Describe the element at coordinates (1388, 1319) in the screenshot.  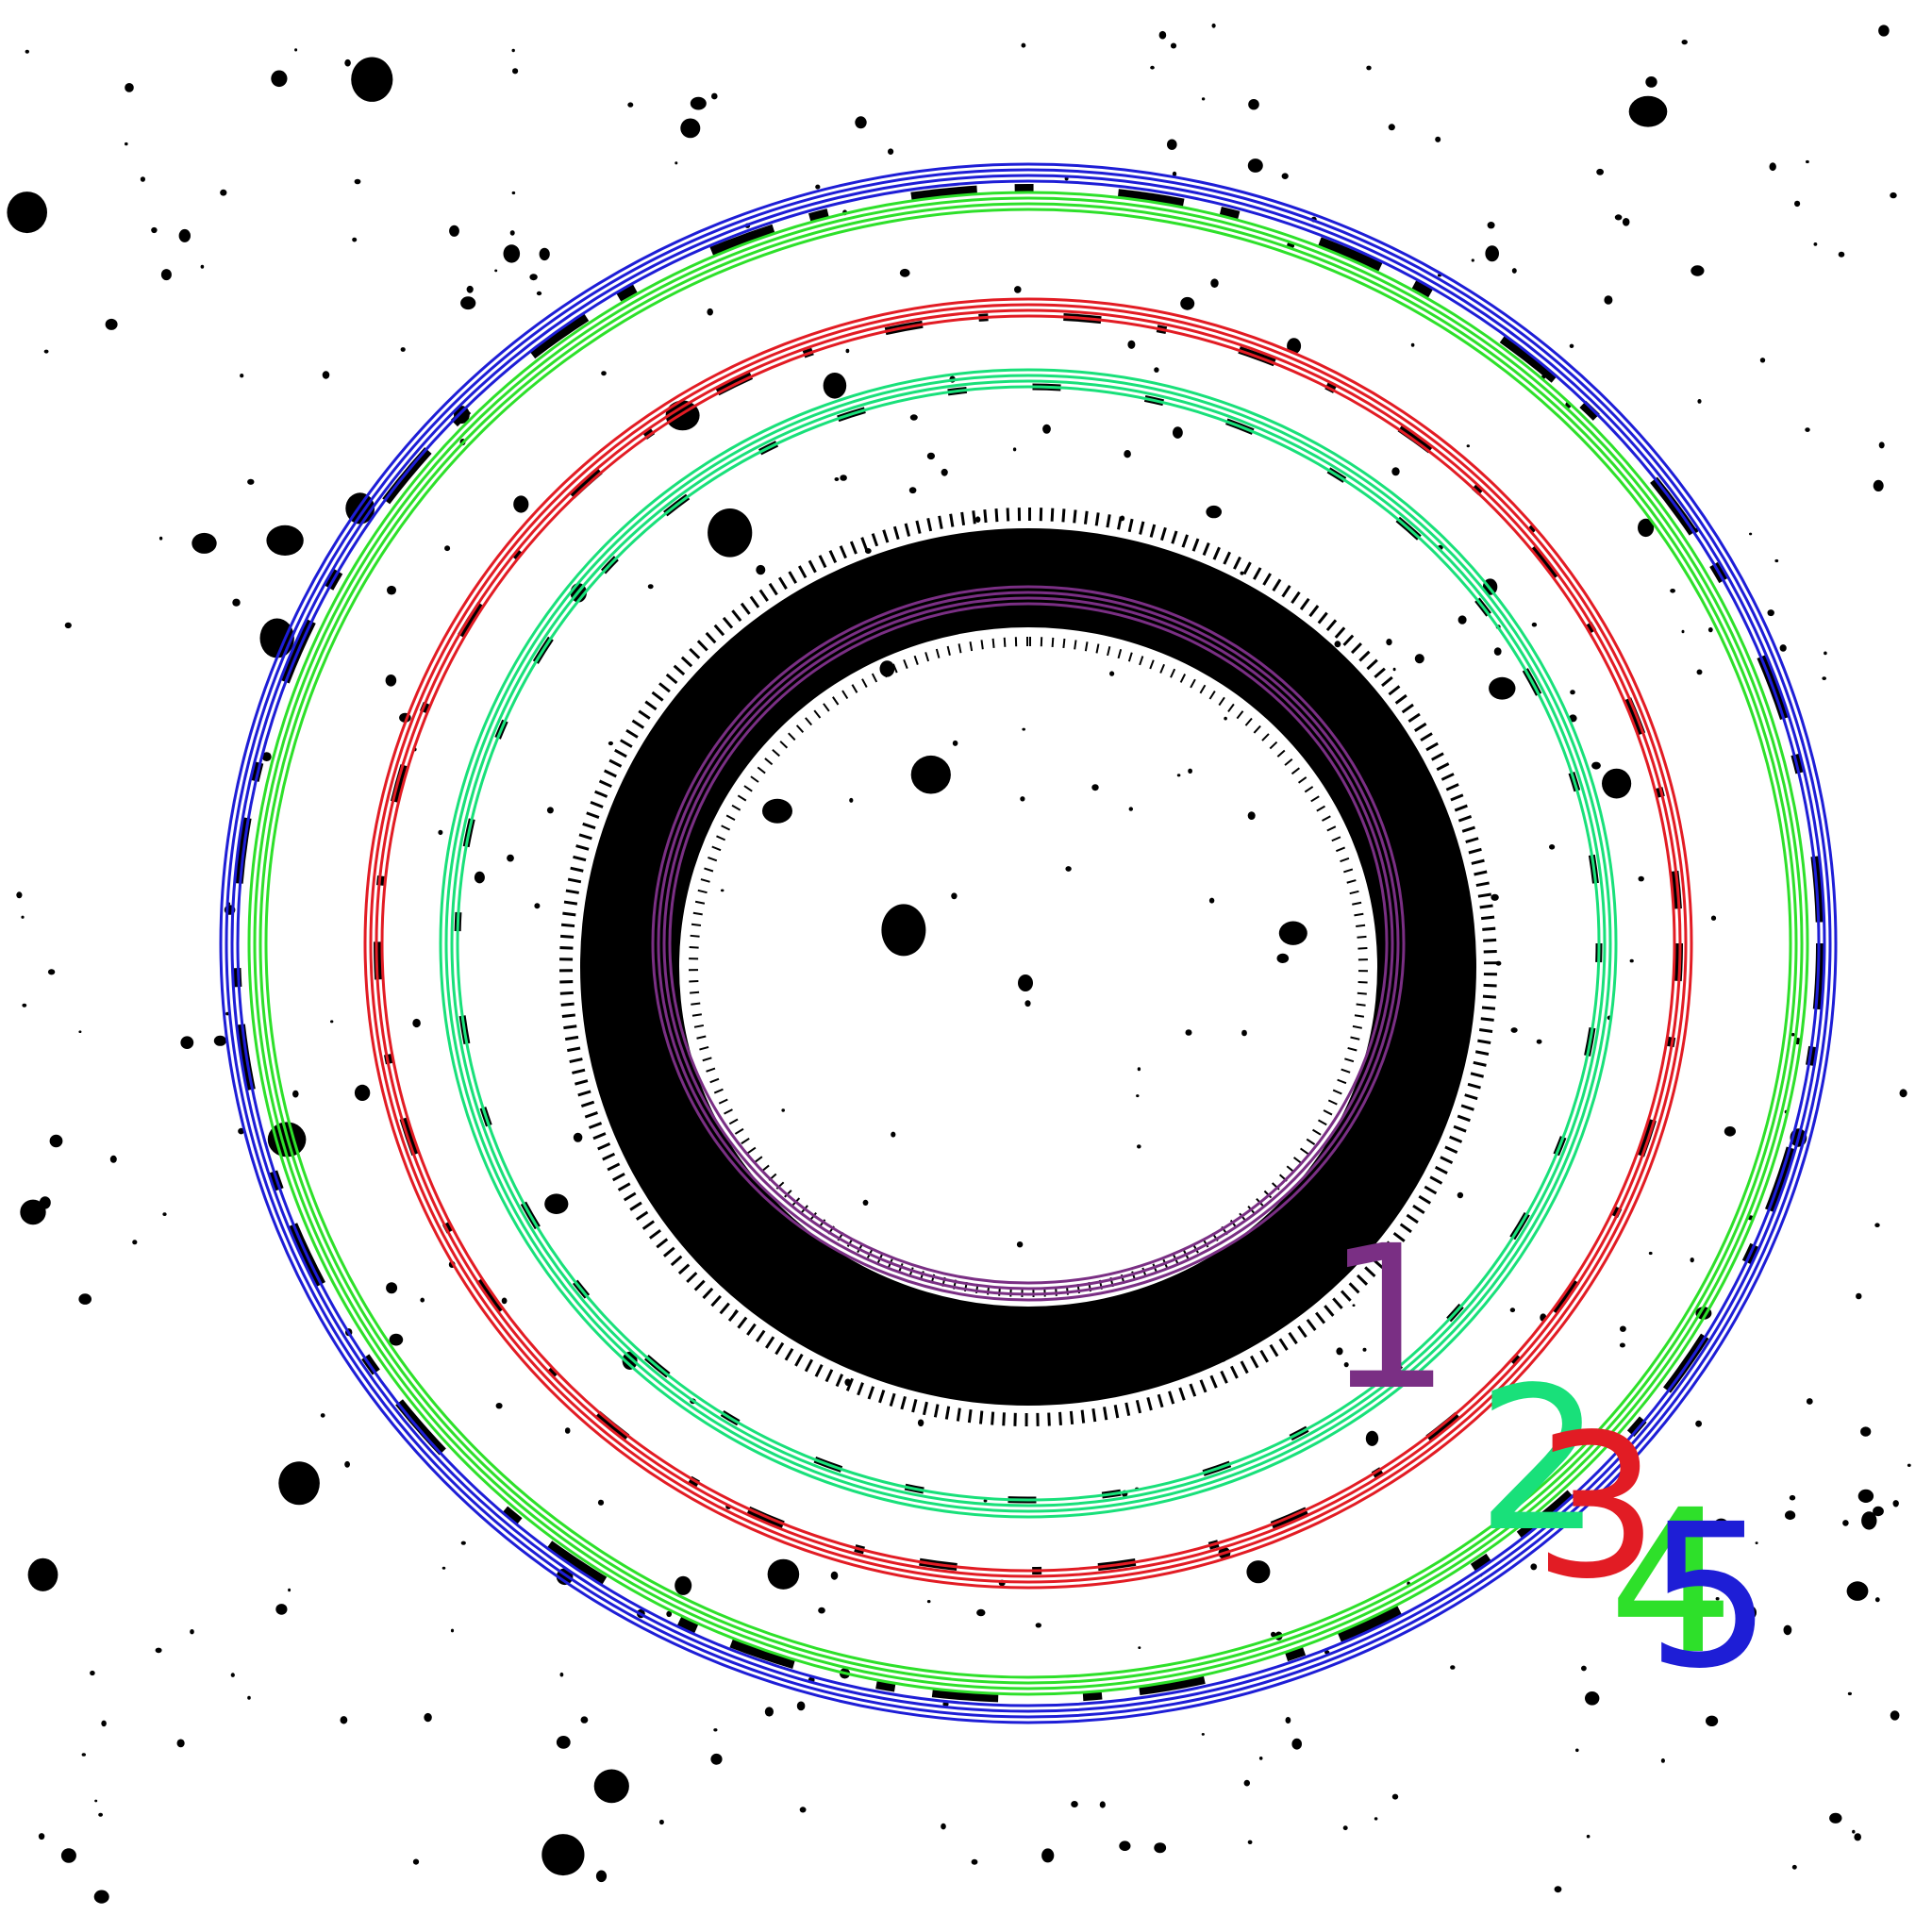
I see `ring-label-1: 1` at that location.